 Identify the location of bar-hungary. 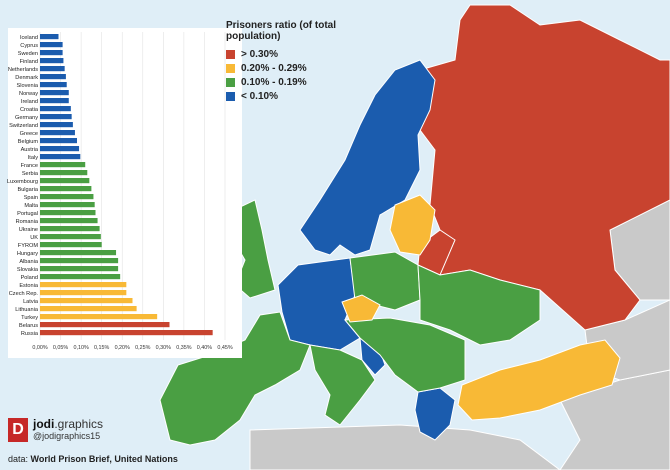
(78, 253).